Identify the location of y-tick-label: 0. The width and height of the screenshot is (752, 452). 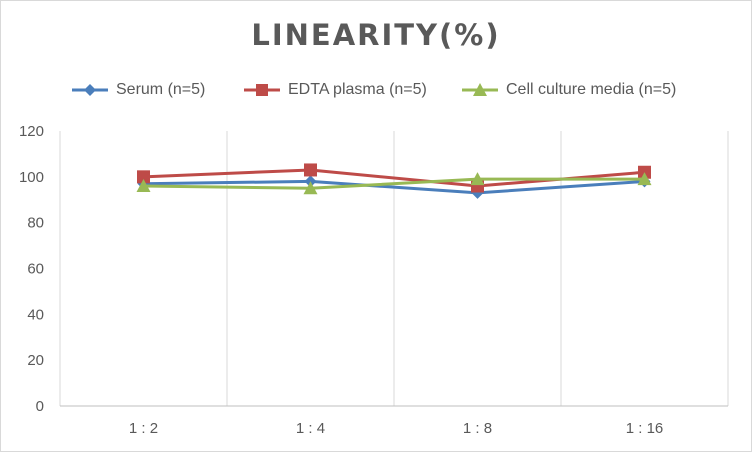
(40, 406).